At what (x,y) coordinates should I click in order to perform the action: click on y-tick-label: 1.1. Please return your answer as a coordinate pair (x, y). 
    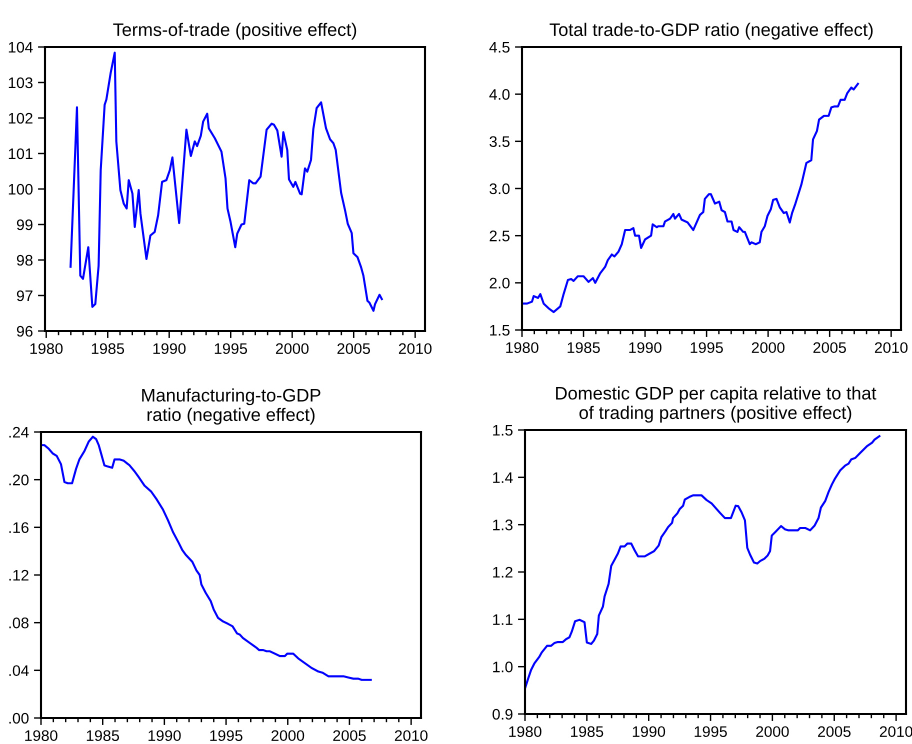
    Looking at the image, I should click on (502, 619).